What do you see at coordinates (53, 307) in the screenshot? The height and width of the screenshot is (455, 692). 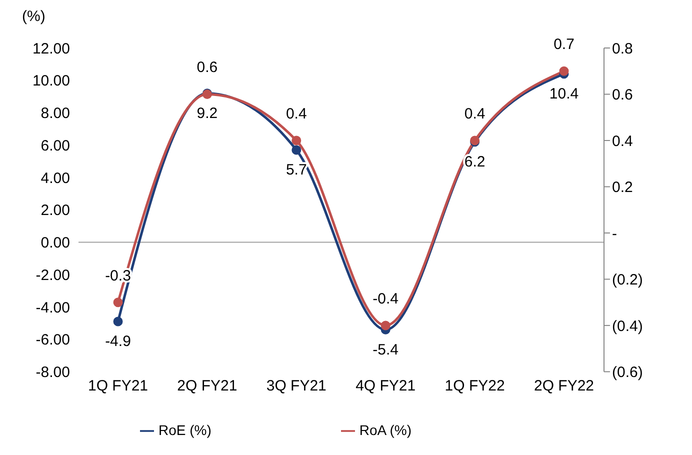 I see `y-tick-label: -4.00` at bounding box center [53, 307].